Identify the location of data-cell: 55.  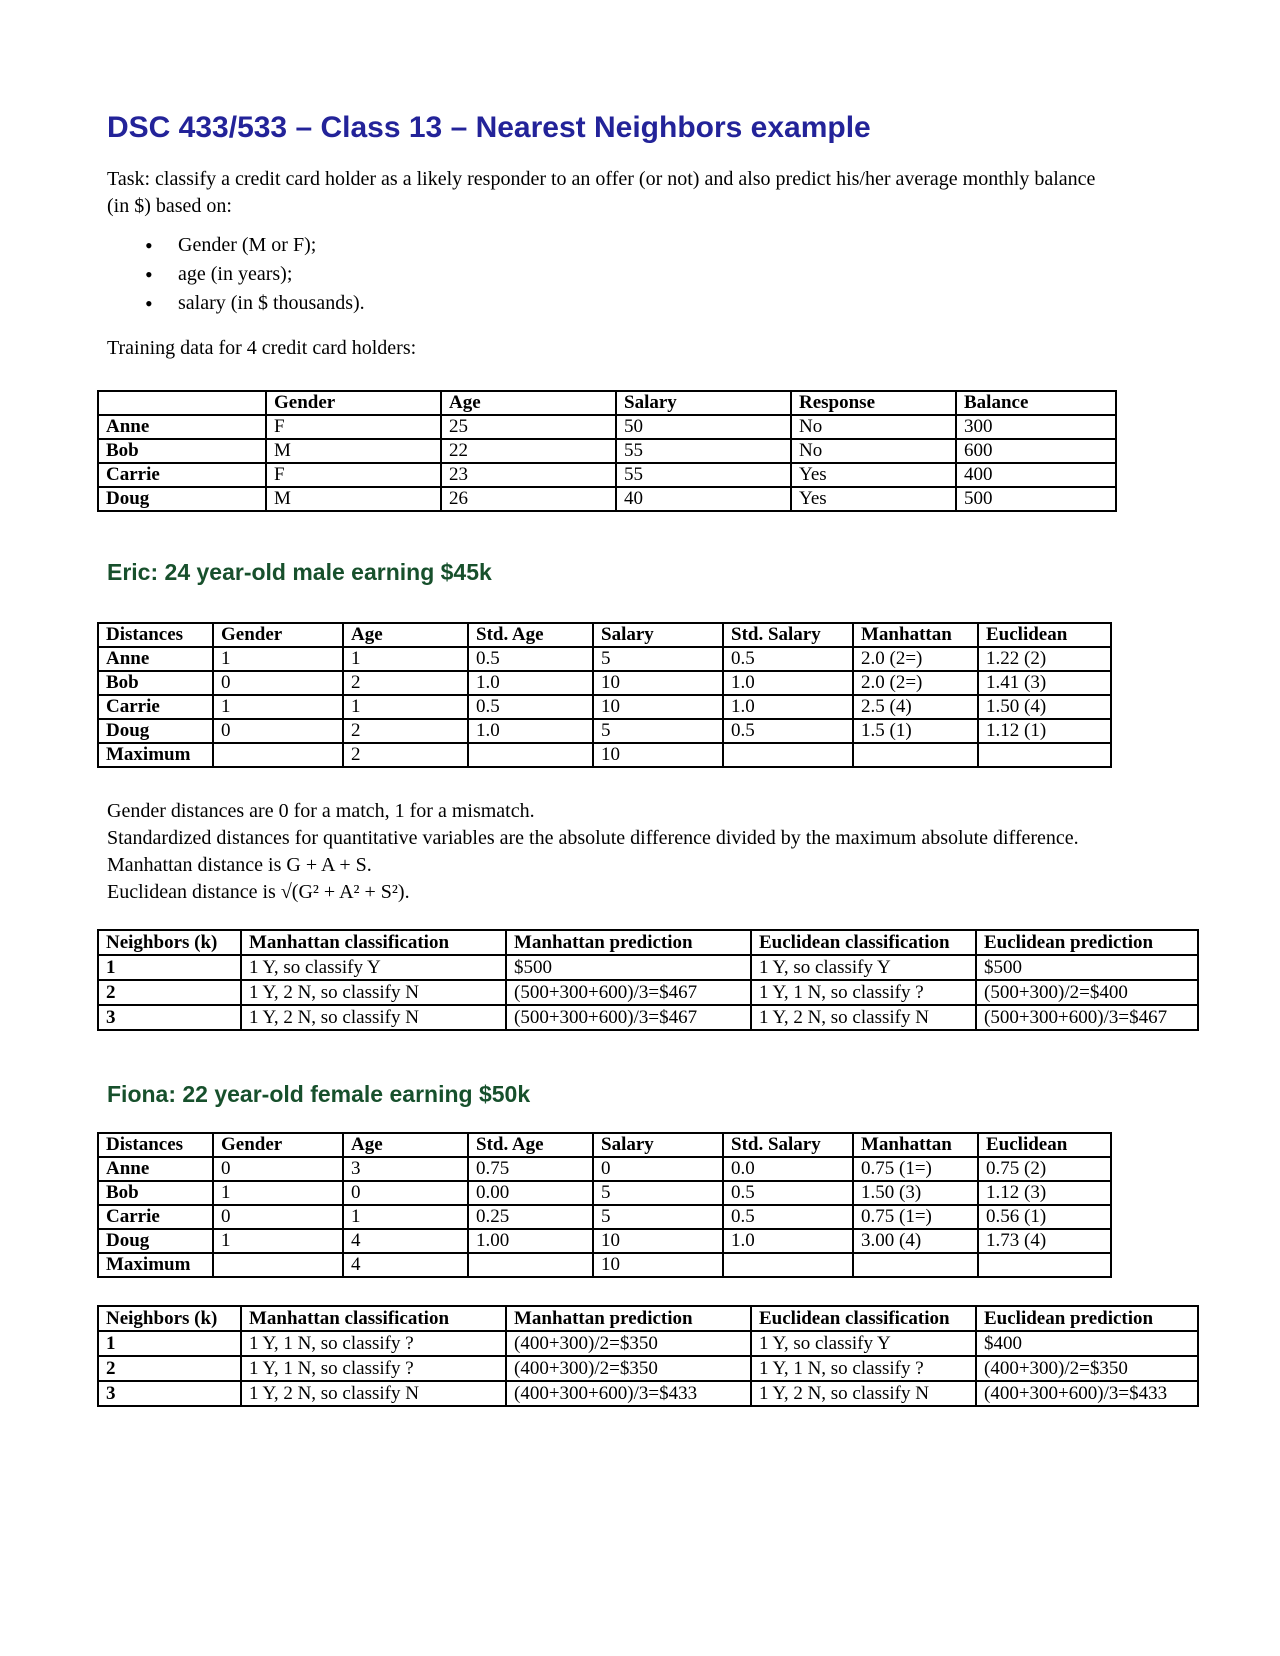
(703, 475).